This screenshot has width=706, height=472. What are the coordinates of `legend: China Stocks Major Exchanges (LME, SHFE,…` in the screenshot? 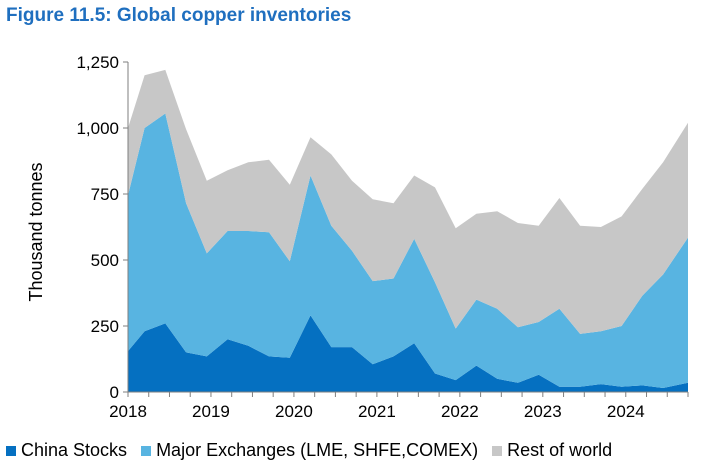 It's located at (316, 450).